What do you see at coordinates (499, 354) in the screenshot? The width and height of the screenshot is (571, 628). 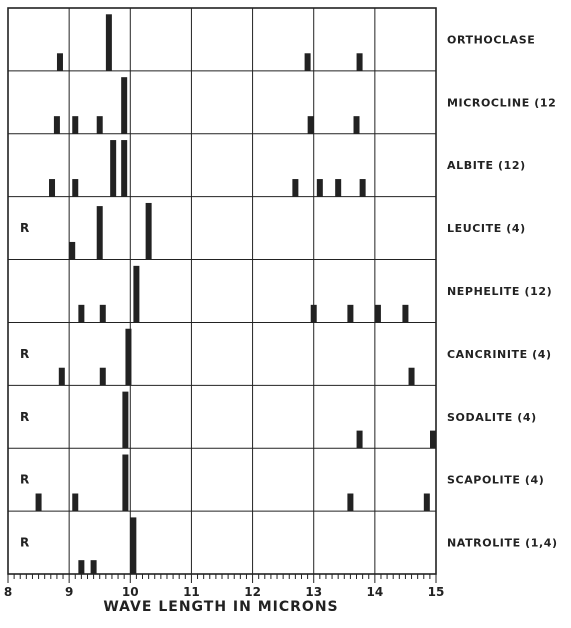 I see `mineral-label: CANCRINITE (4)` at bounding box center [499, 354].